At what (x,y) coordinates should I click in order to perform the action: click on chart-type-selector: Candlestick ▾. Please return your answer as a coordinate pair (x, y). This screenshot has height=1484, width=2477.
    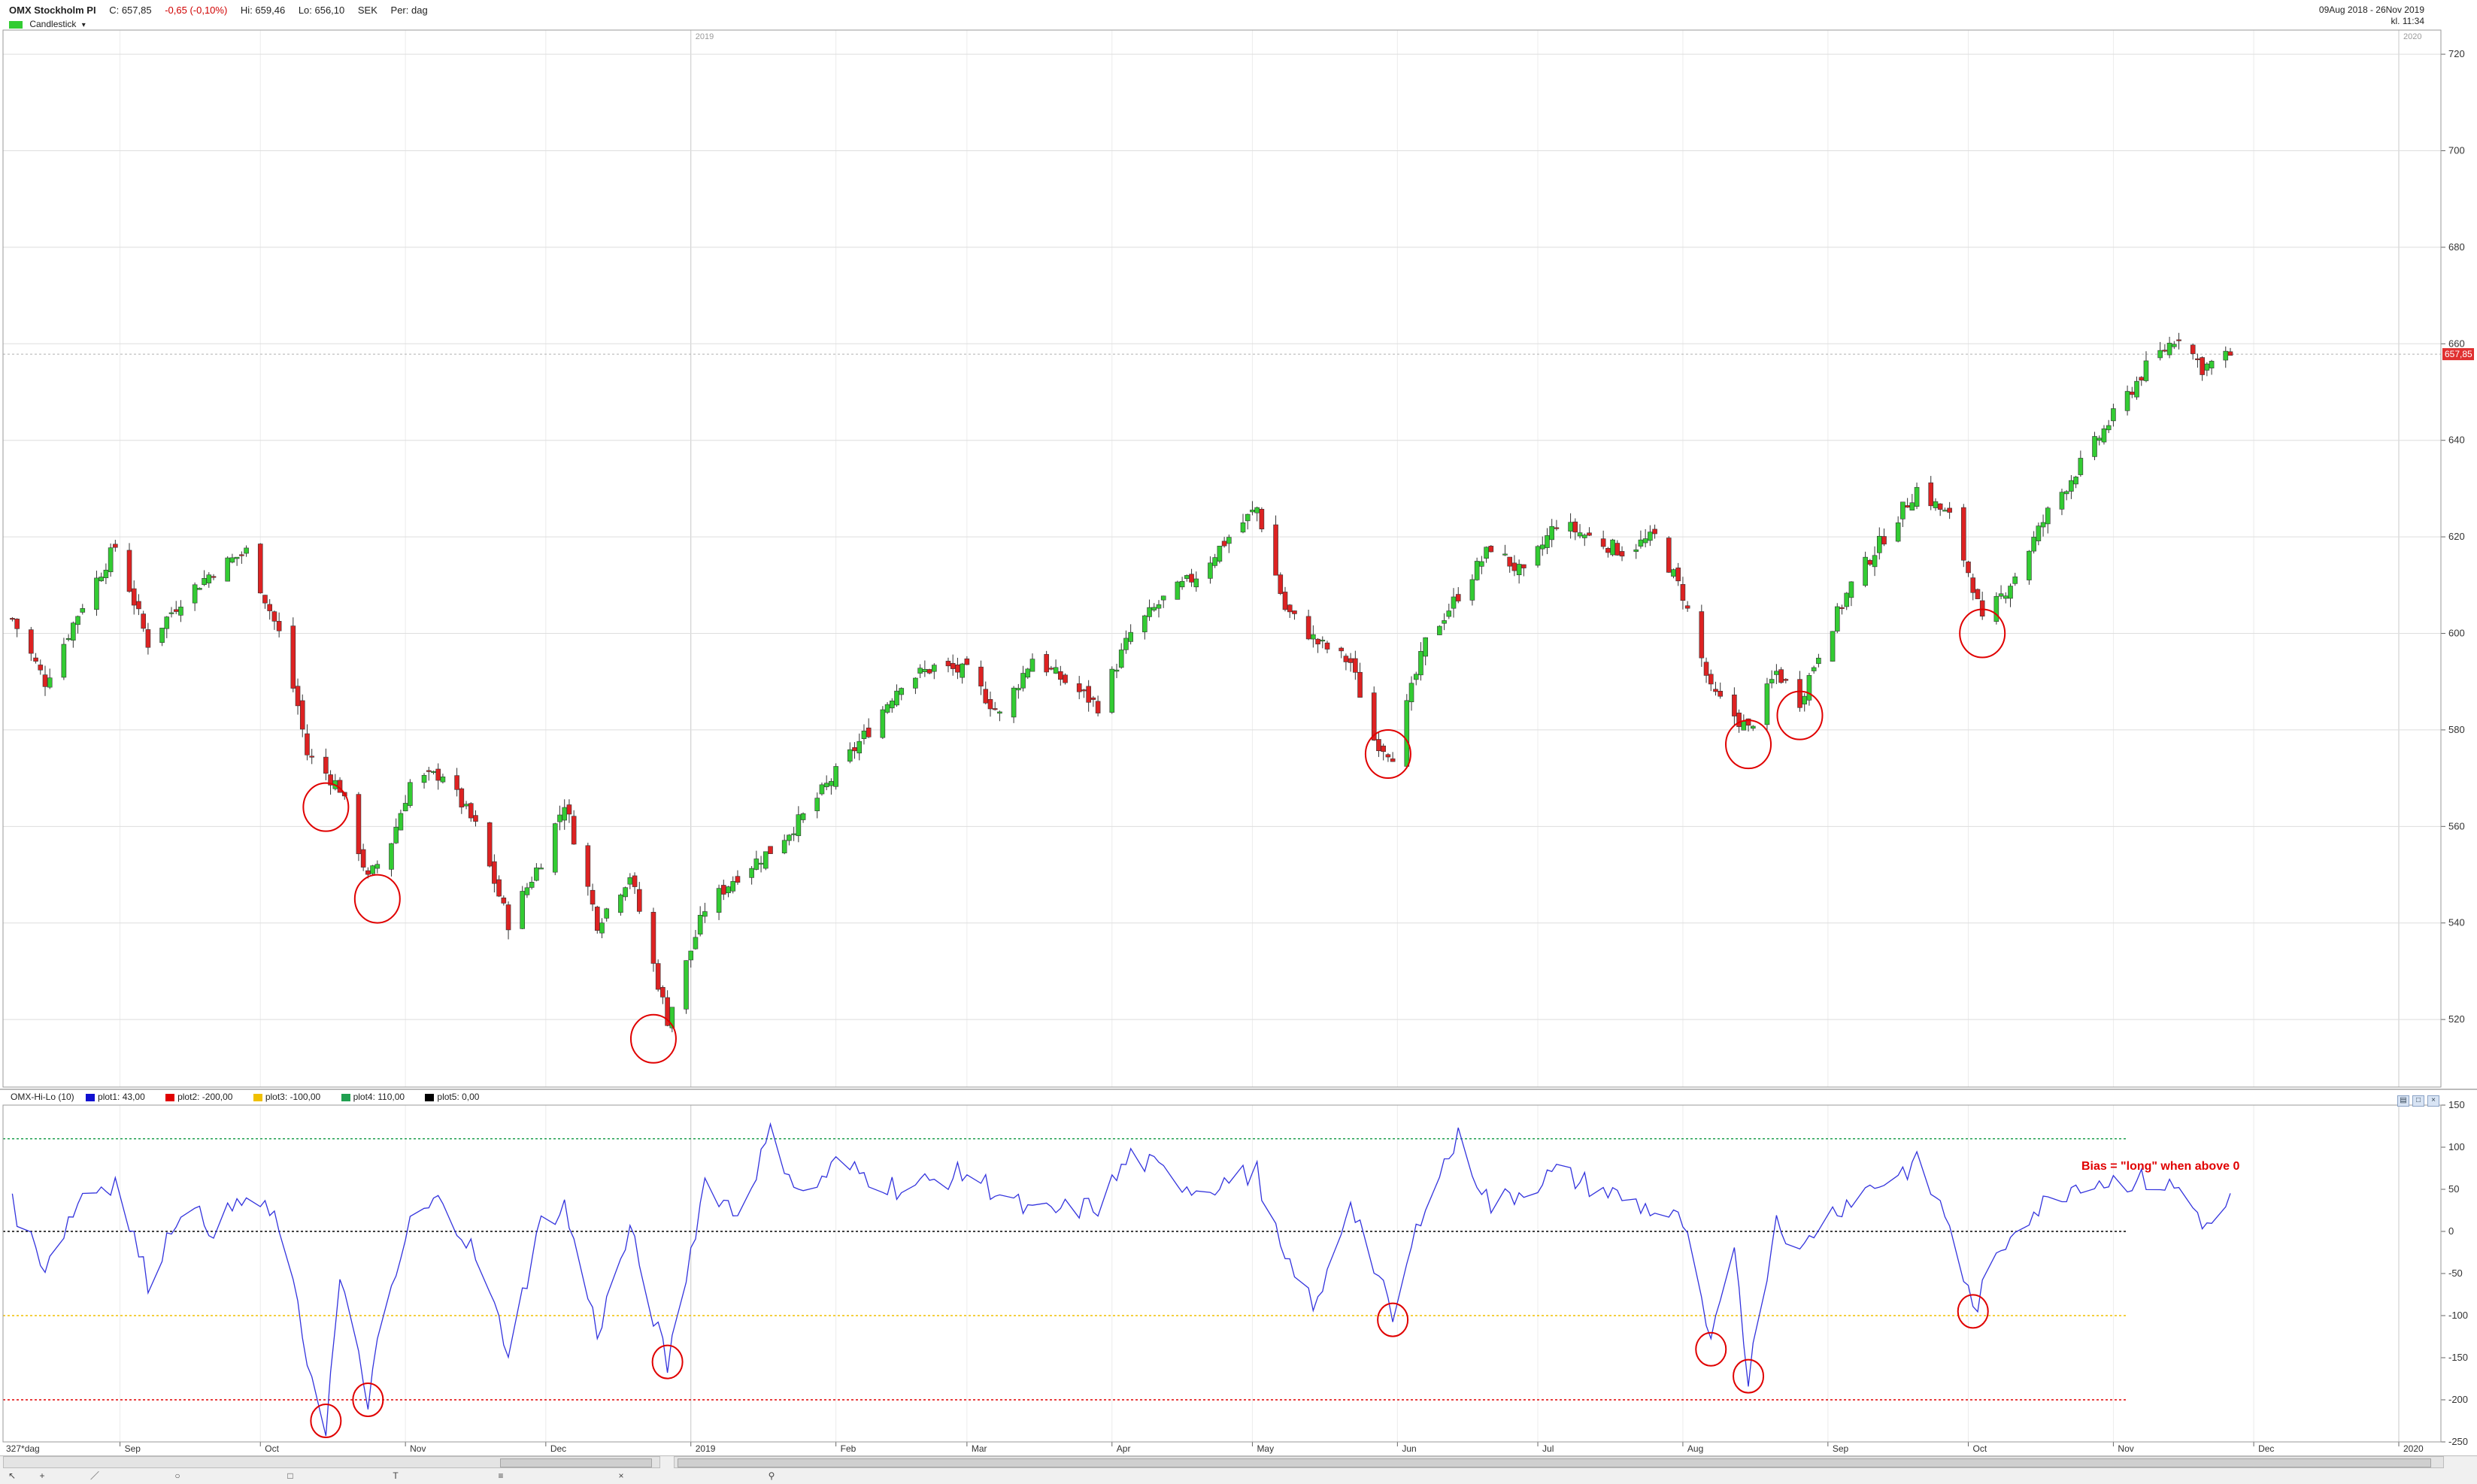
    Looking at the image, I should click on (47, 24).